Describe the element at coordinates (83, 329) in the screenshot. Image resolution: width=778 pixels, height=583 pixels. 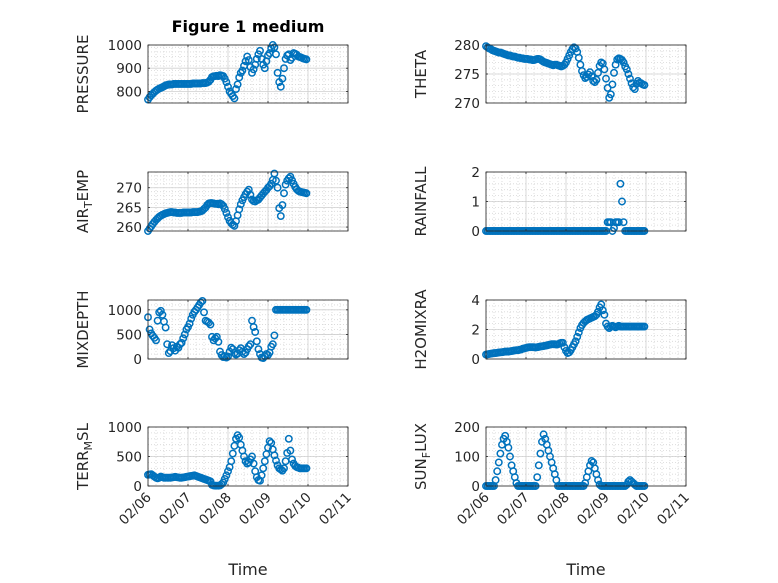
I see `y-axis-label: MIXDEPTH` at that location.